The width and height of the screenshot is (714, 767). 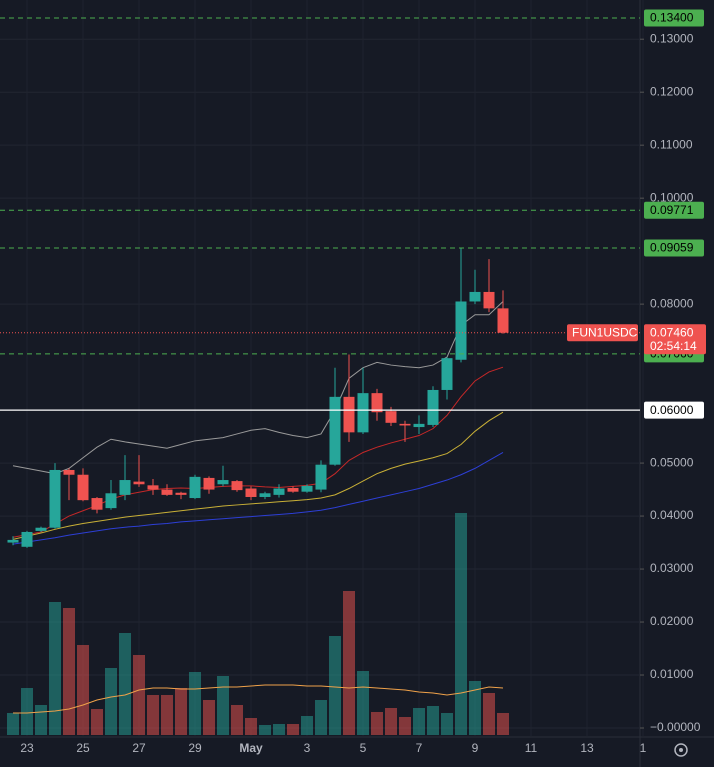 I want to click on level-label: 0.09771, so click(x=672, y=210).